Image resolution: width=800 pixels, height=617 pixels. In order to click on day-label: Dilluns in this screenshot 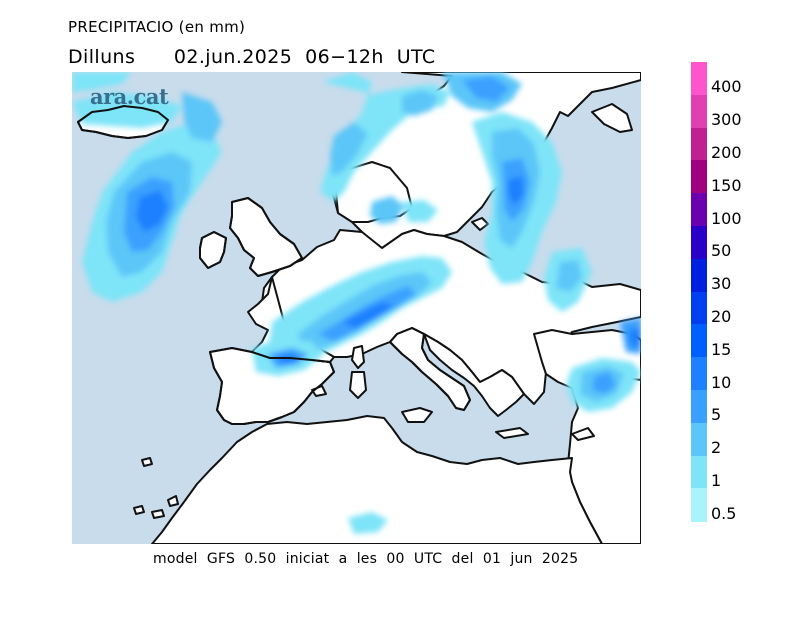, I will do `click(102, 57)`.